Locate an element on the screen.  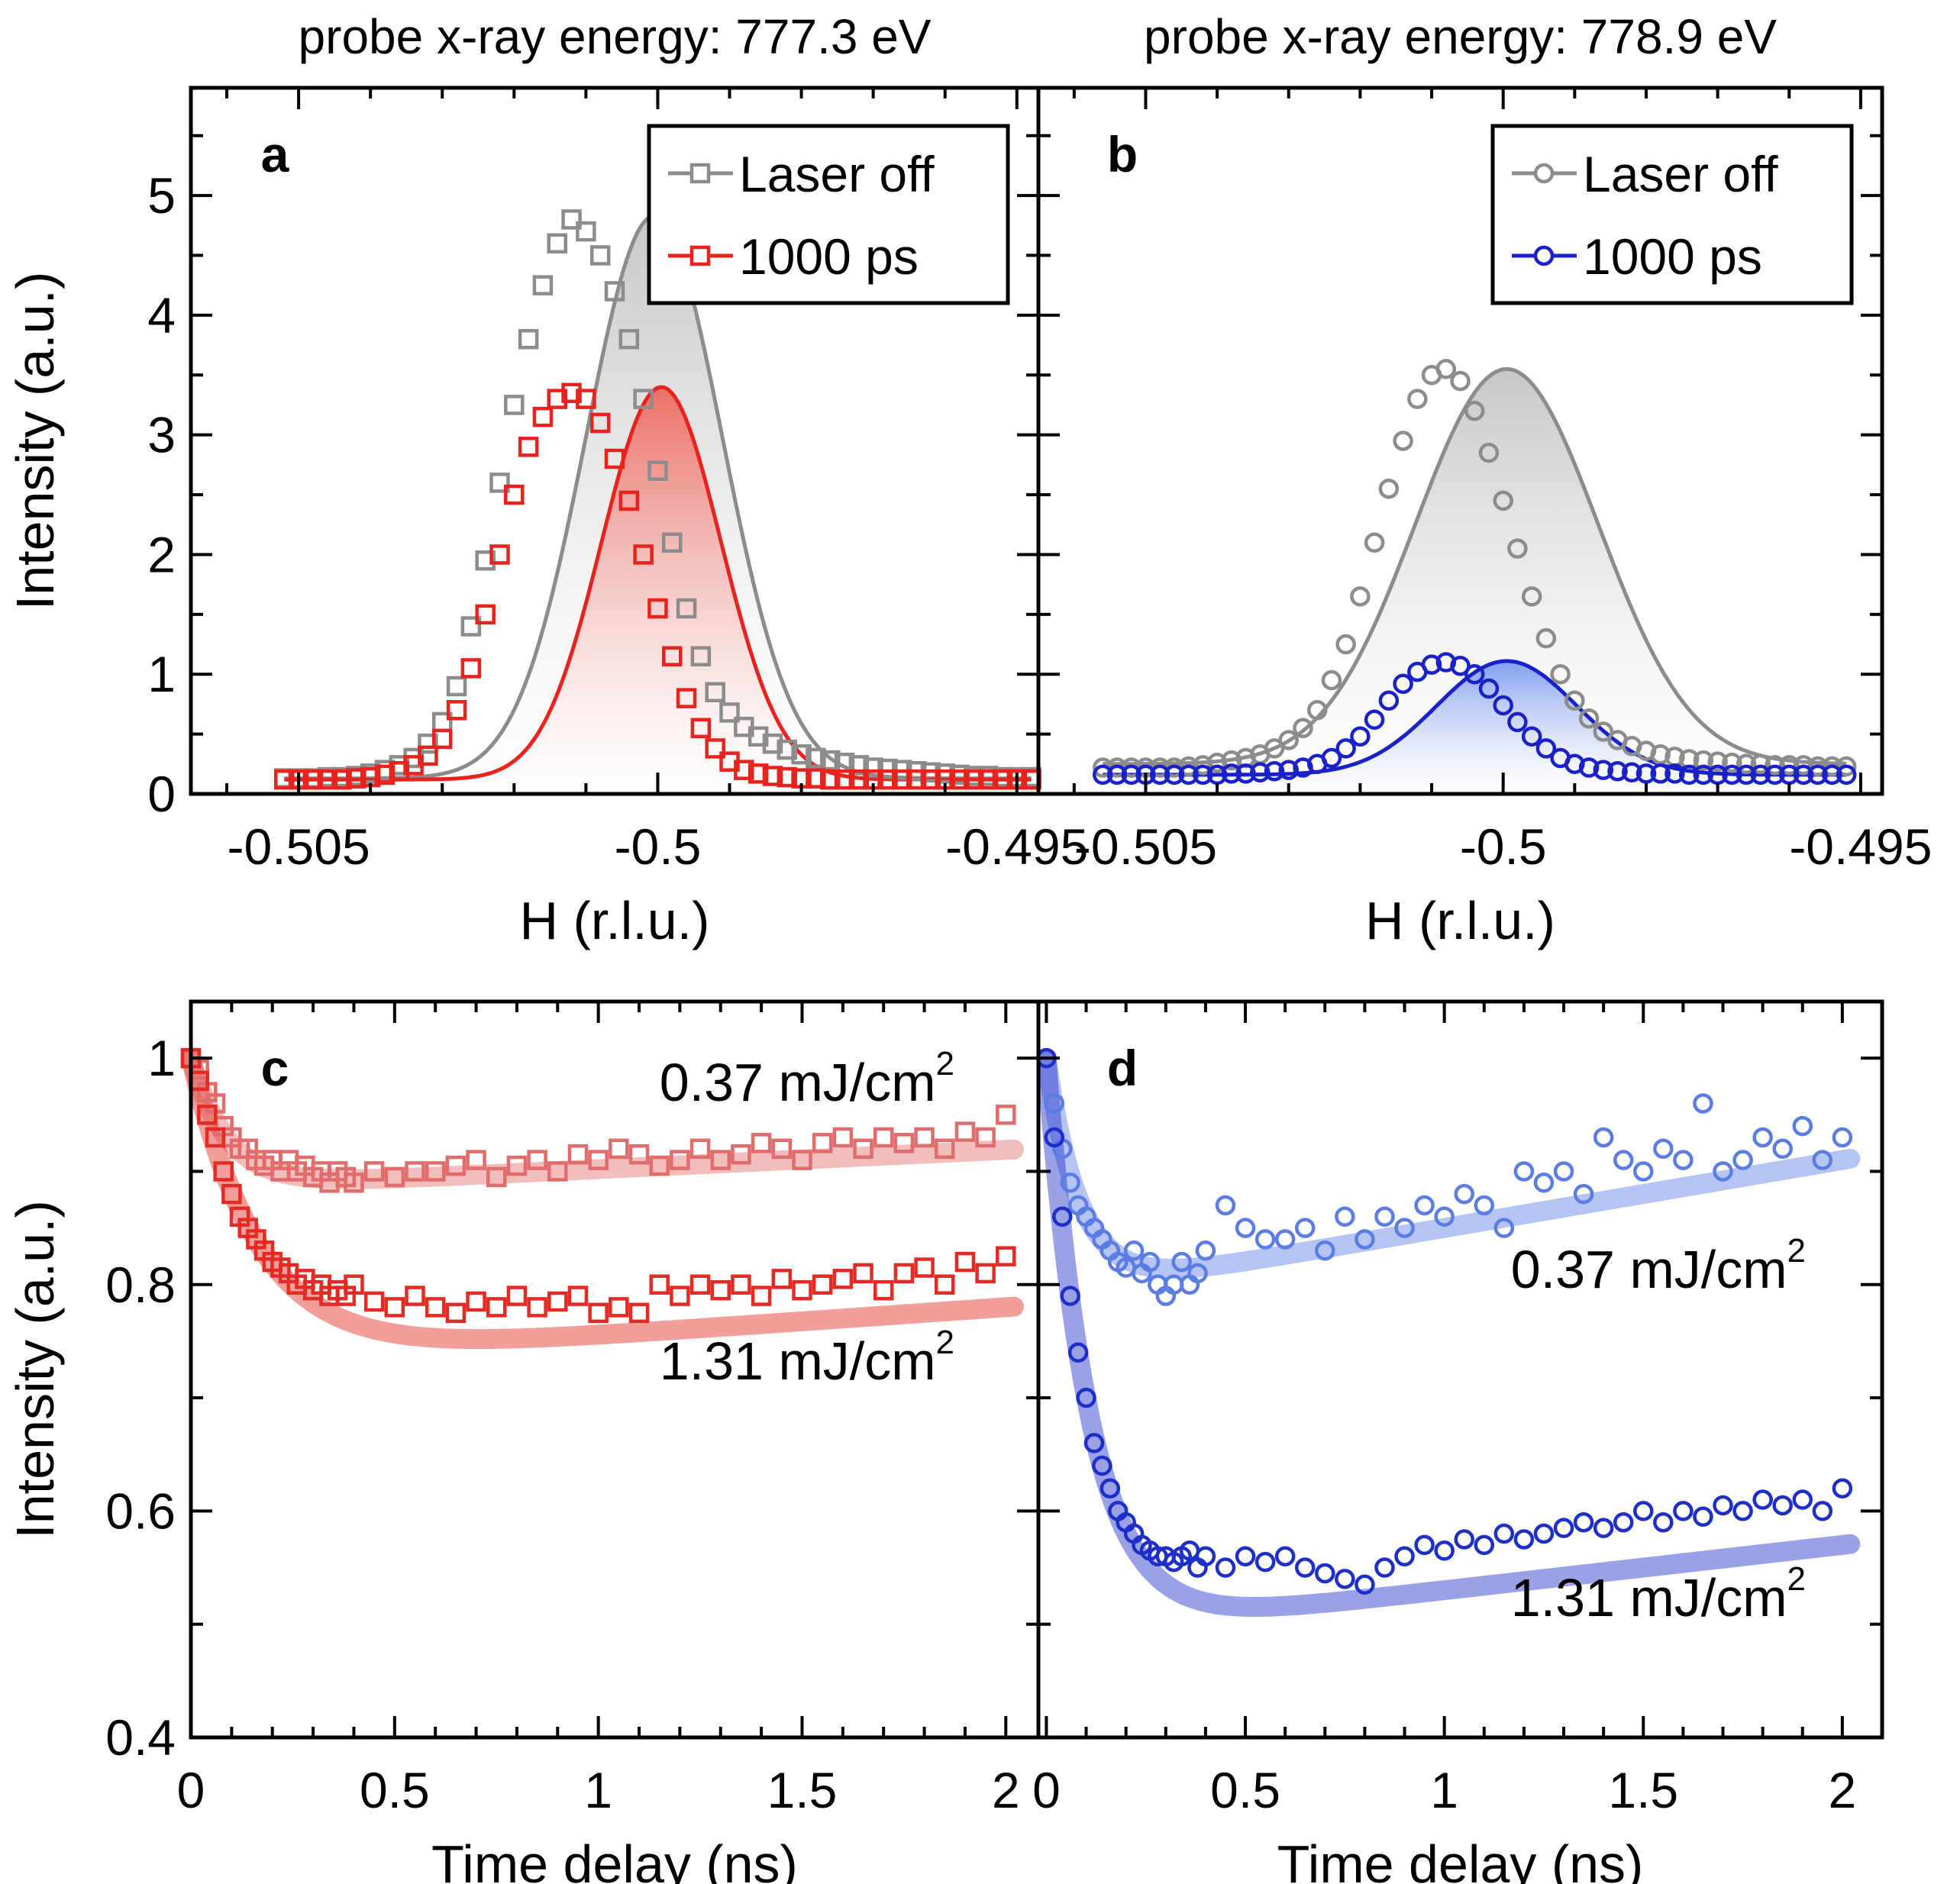
panel-c-xtick-label: 0.5 is located at coordinates (395, 1790).